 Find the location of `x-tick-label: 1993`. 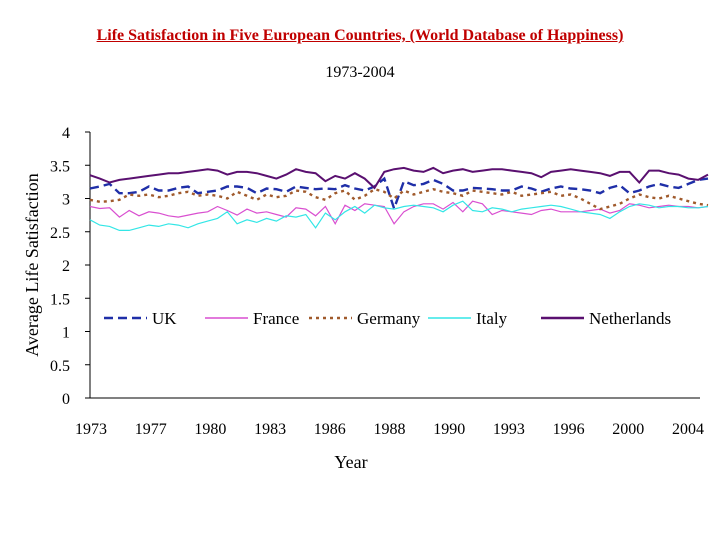

x-tick-label: 1993 is located at coordinates (509, 429).